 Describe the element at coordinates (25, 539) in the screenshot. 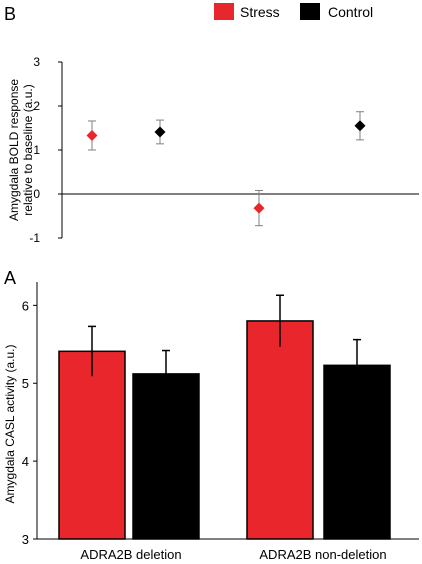

I see `panel-a-y-tick-label: 3` at that location.